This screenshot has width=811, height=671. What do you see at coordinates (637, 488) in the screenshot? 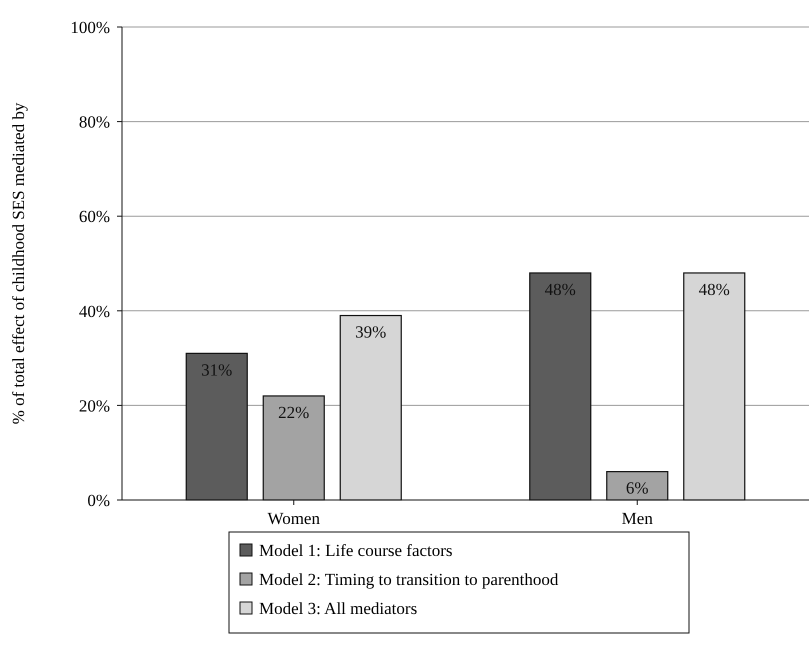
I see `text: 6%` at bounding box center [637, 488].